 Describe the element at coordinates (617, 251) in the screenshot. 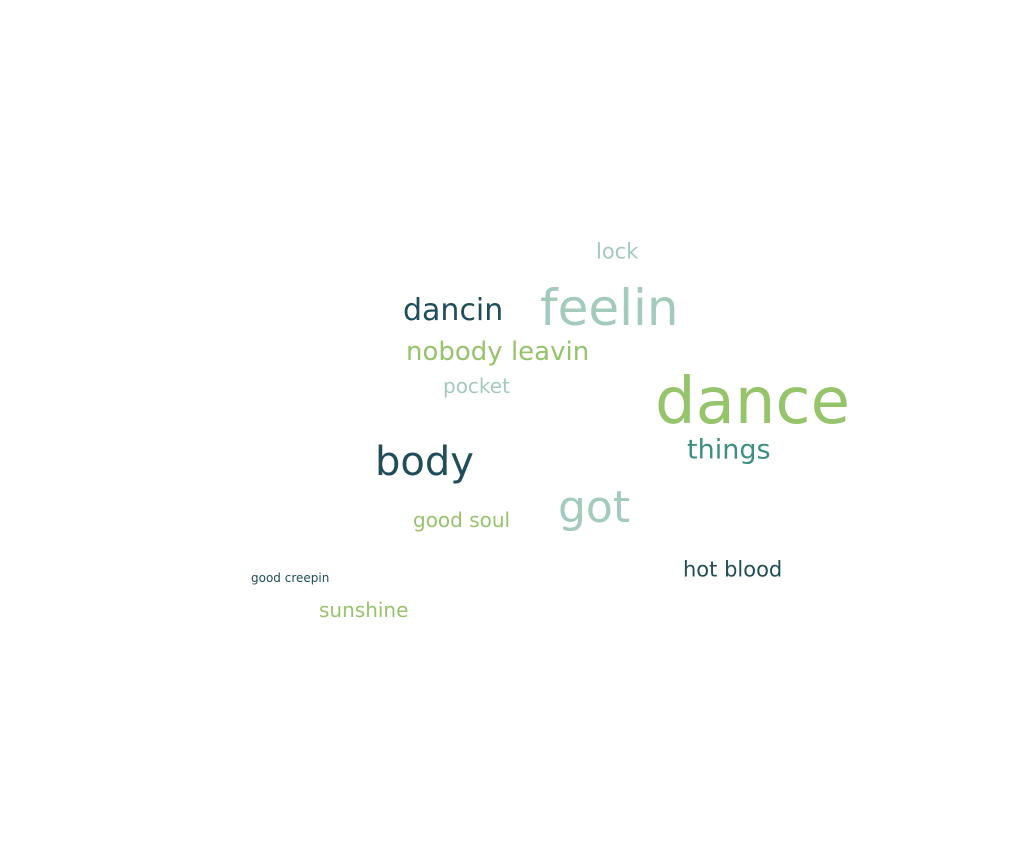

I see `word-lock: lock` at that location.